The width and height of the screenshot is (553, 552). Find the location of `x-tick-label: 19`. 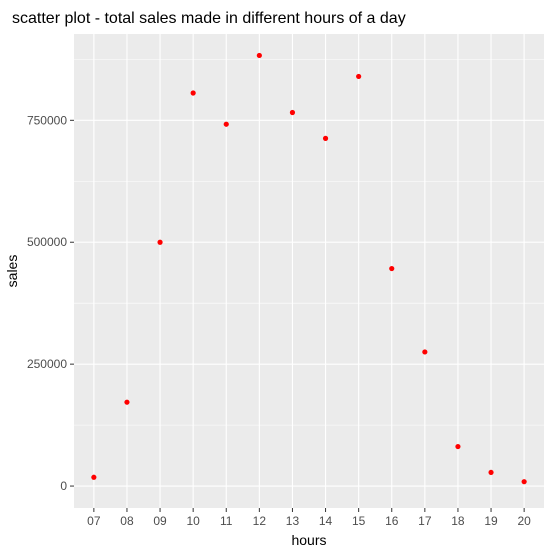

x-tick-label: 19 is located at coordinates (491, 521).